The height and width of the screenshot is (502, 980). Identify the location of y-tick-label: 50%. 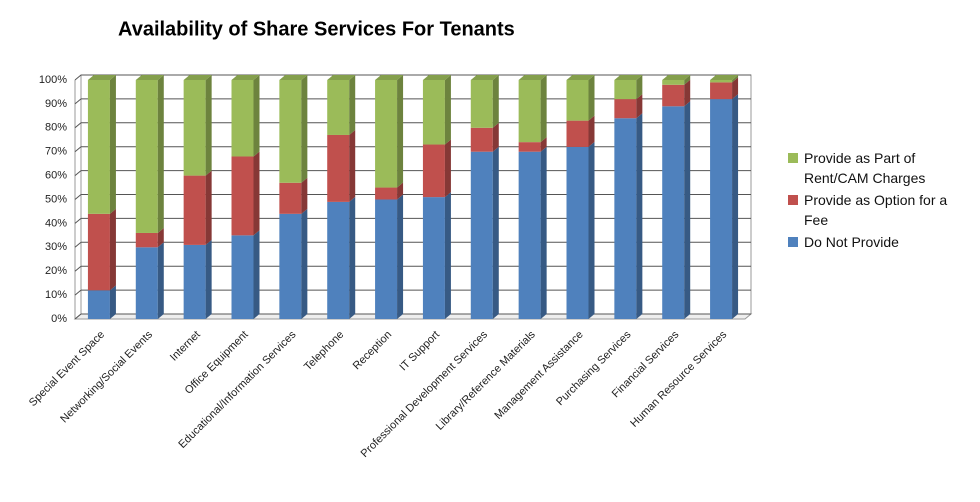
(56, 199).